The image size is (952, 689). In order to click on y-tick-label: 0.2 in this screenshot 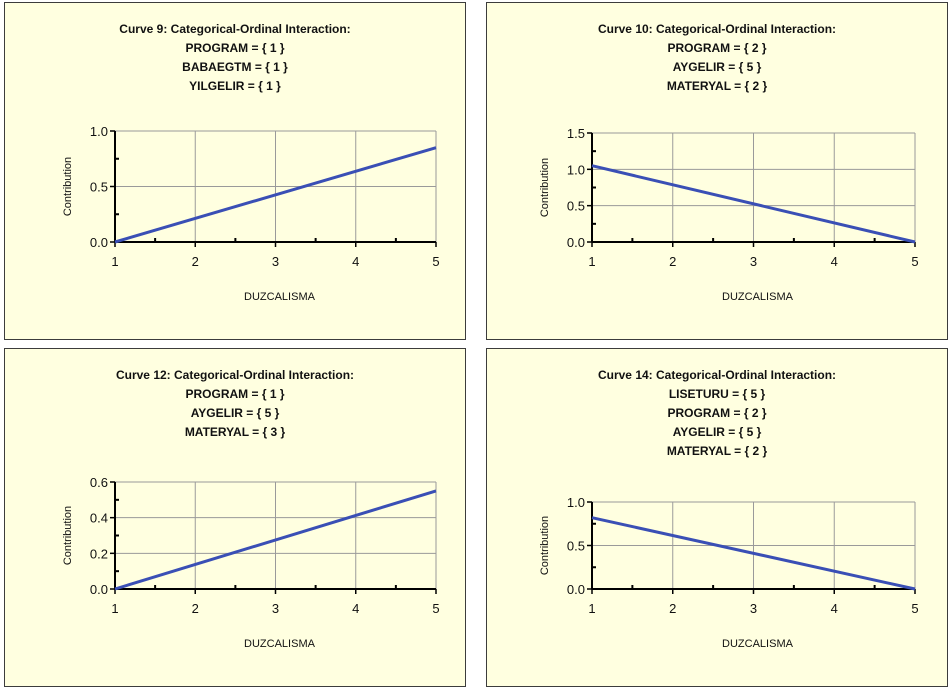, I will do `click(99, 553)`.